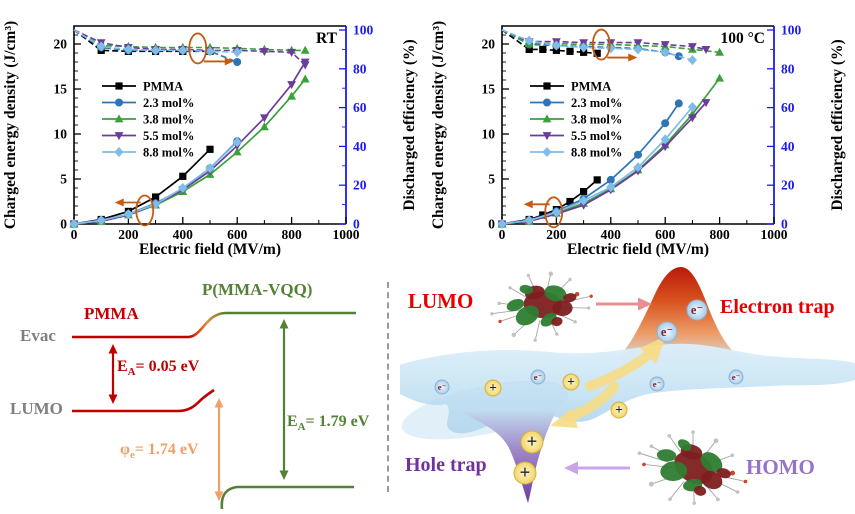 This screenshot has height=514, width=855. Describe the element at coordinates (143, 400) in the screenshot. I see `lumo-level-pmma-line` at that location.